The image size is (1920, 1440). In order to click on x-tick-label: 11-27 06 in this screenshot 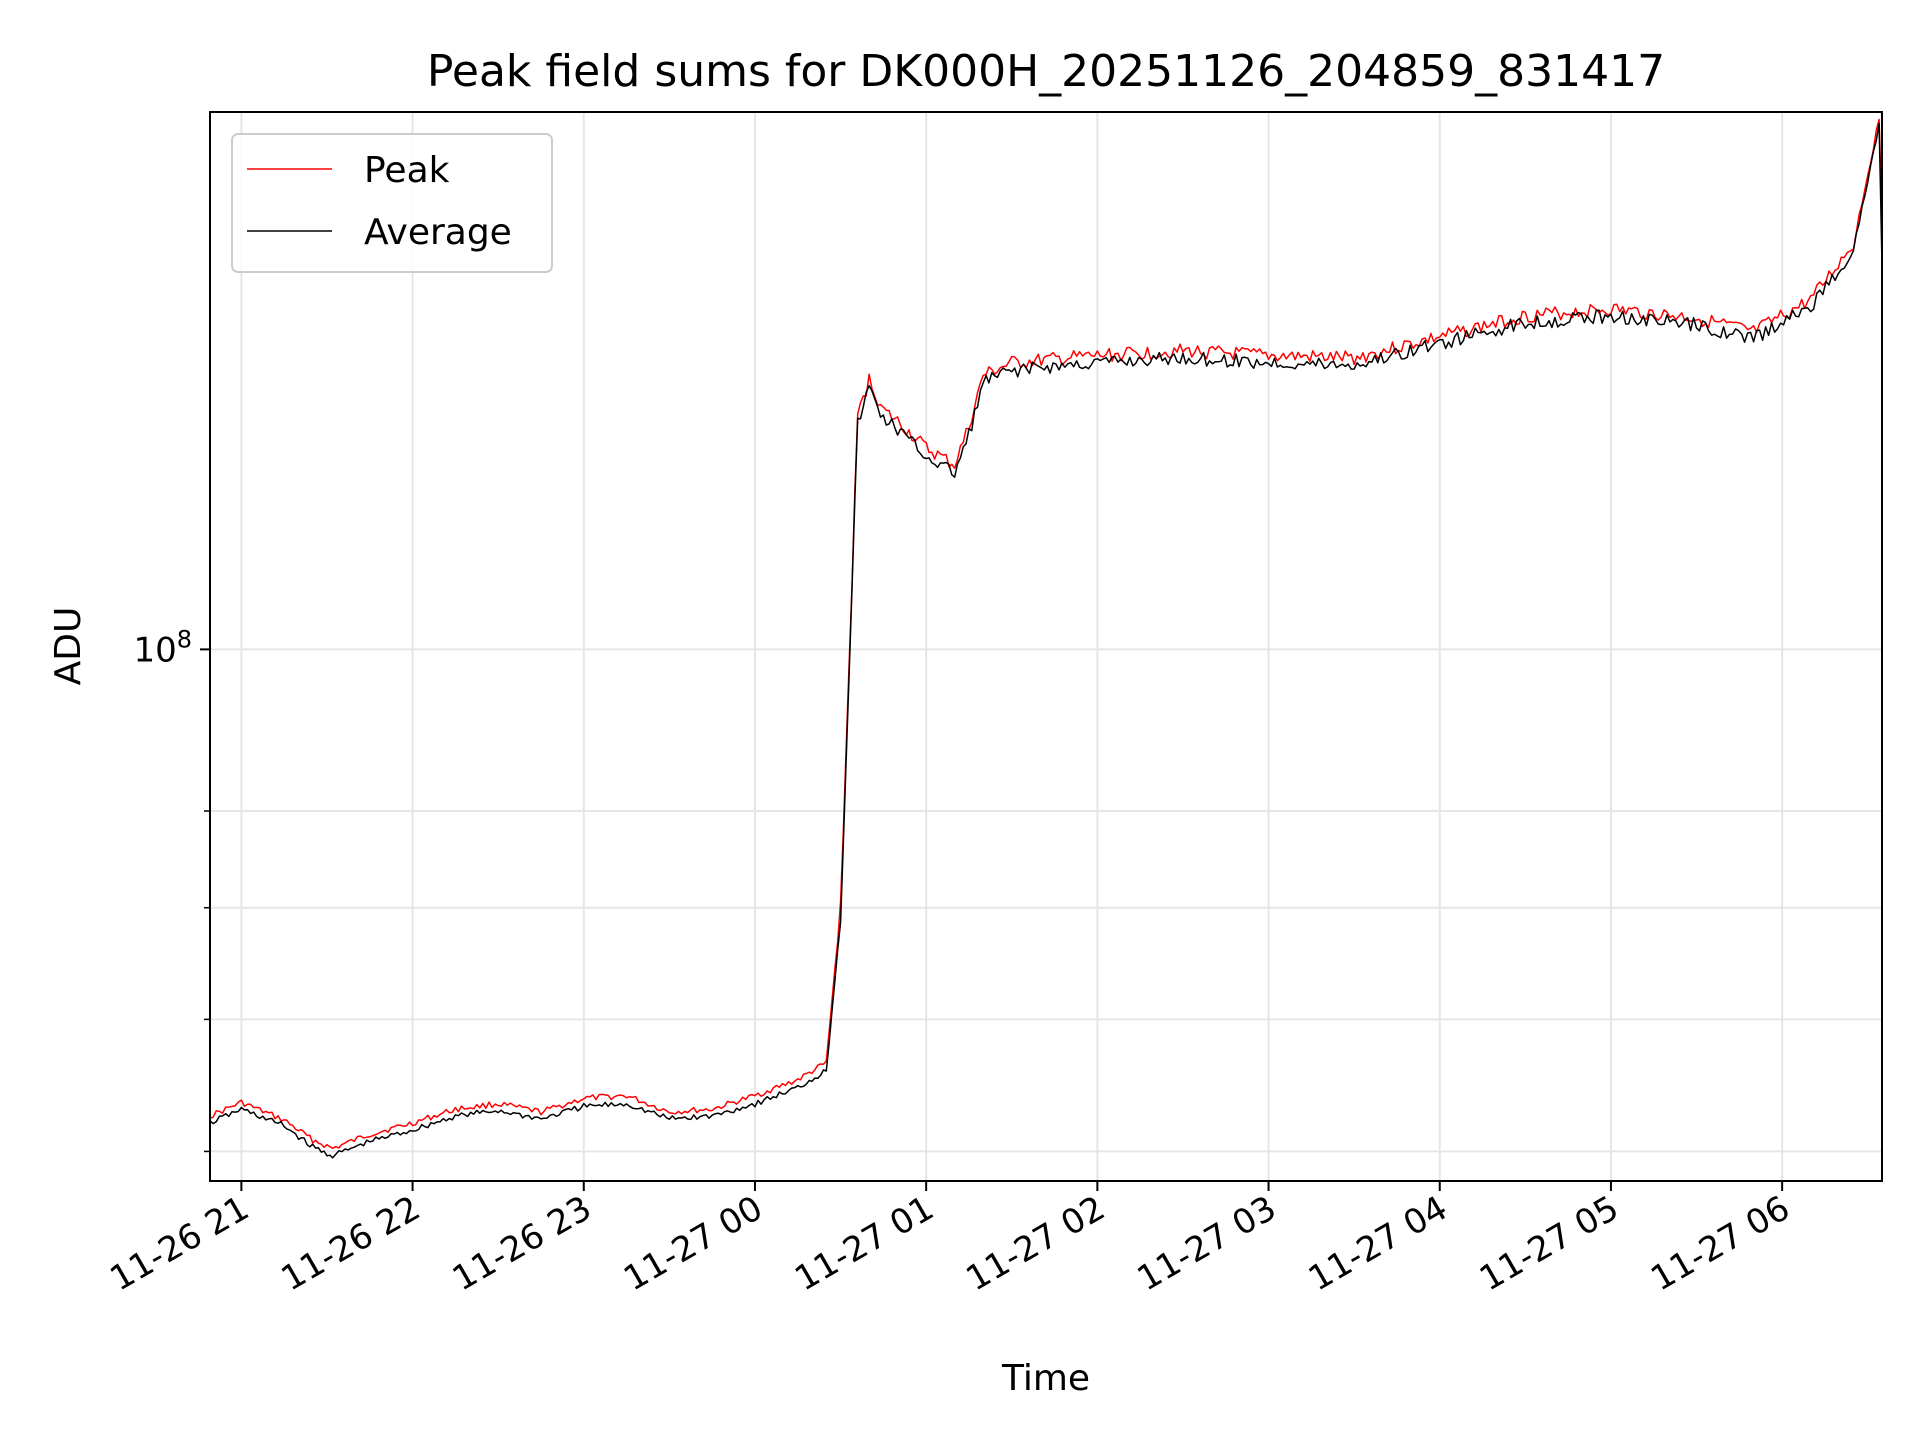, I will do `click(1720, 1243)`.